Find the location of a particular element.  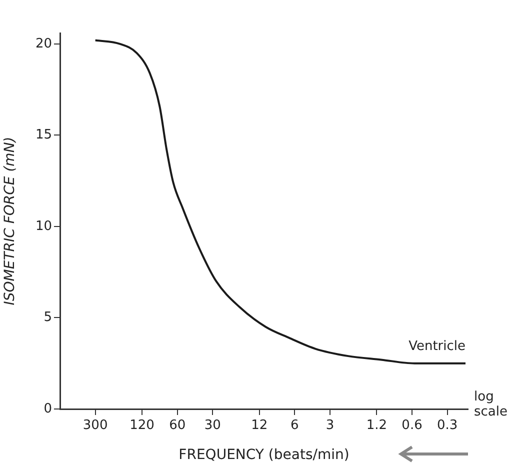

x-tick-label: 120 is located at coordinates (142, 426).